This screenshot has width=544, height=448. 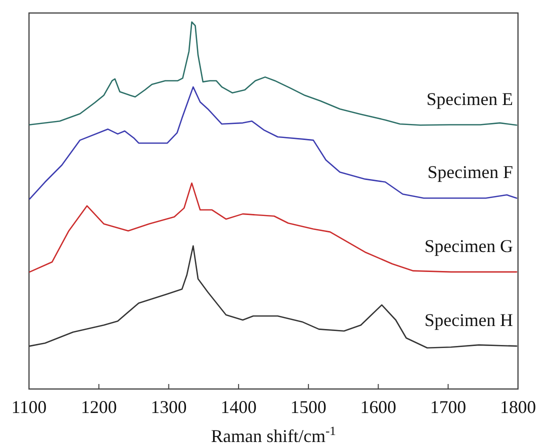 I want to click on x-tick-label: 1100, so click(x=29, y=407).